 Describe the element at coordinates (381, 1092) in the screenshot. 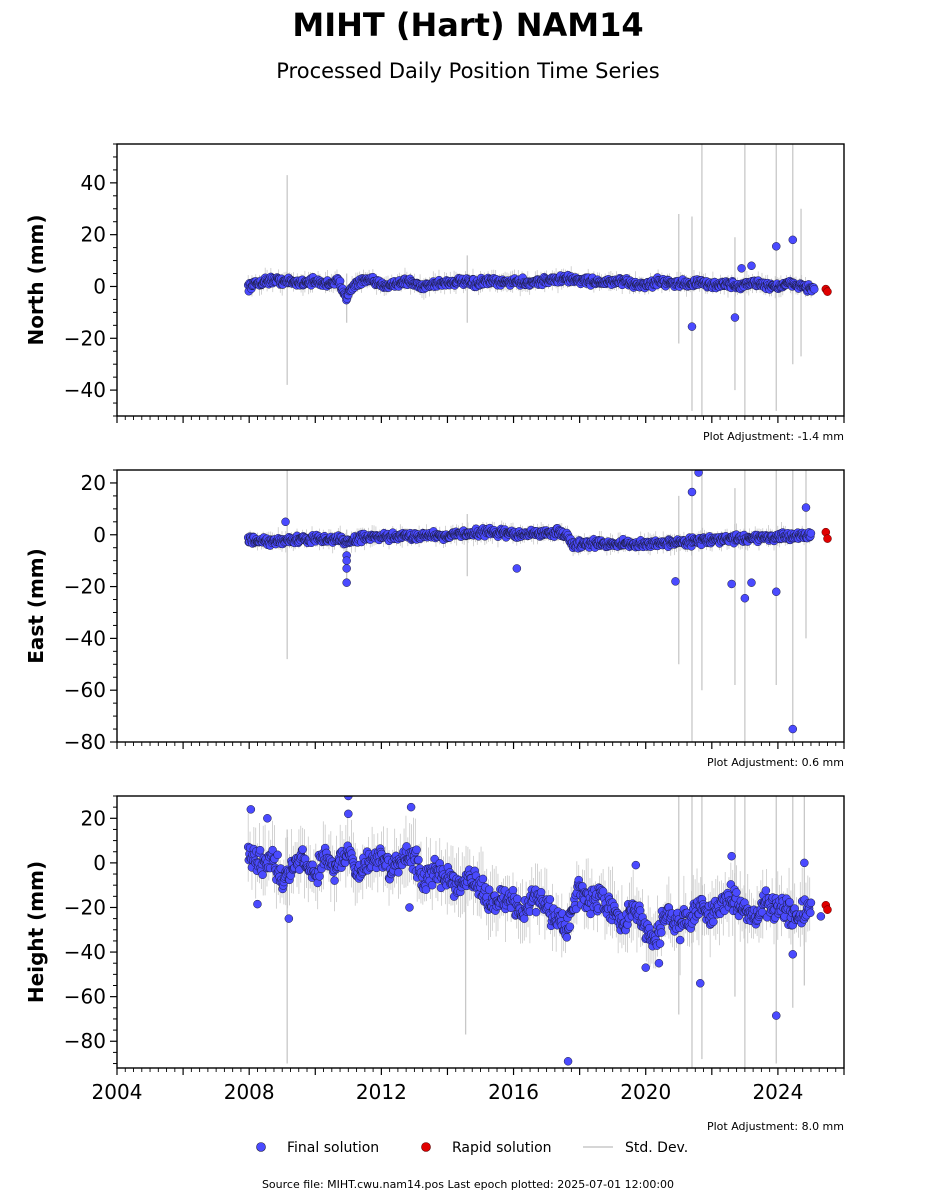

I see `x-tick-label: 2012` at that location.